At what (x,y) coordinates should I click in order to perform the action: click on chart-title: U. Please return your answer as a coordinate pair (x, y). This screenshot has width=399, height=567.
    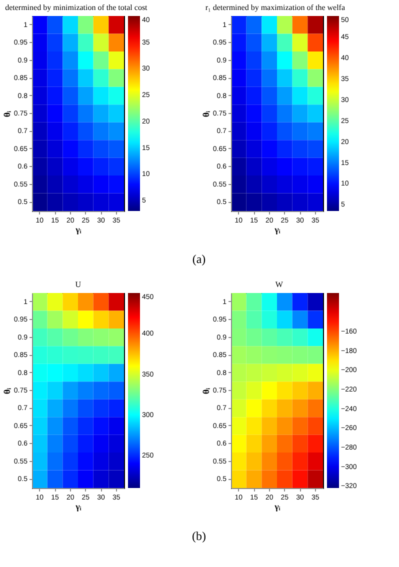
    Looking at the image, I should click on (78, 284).